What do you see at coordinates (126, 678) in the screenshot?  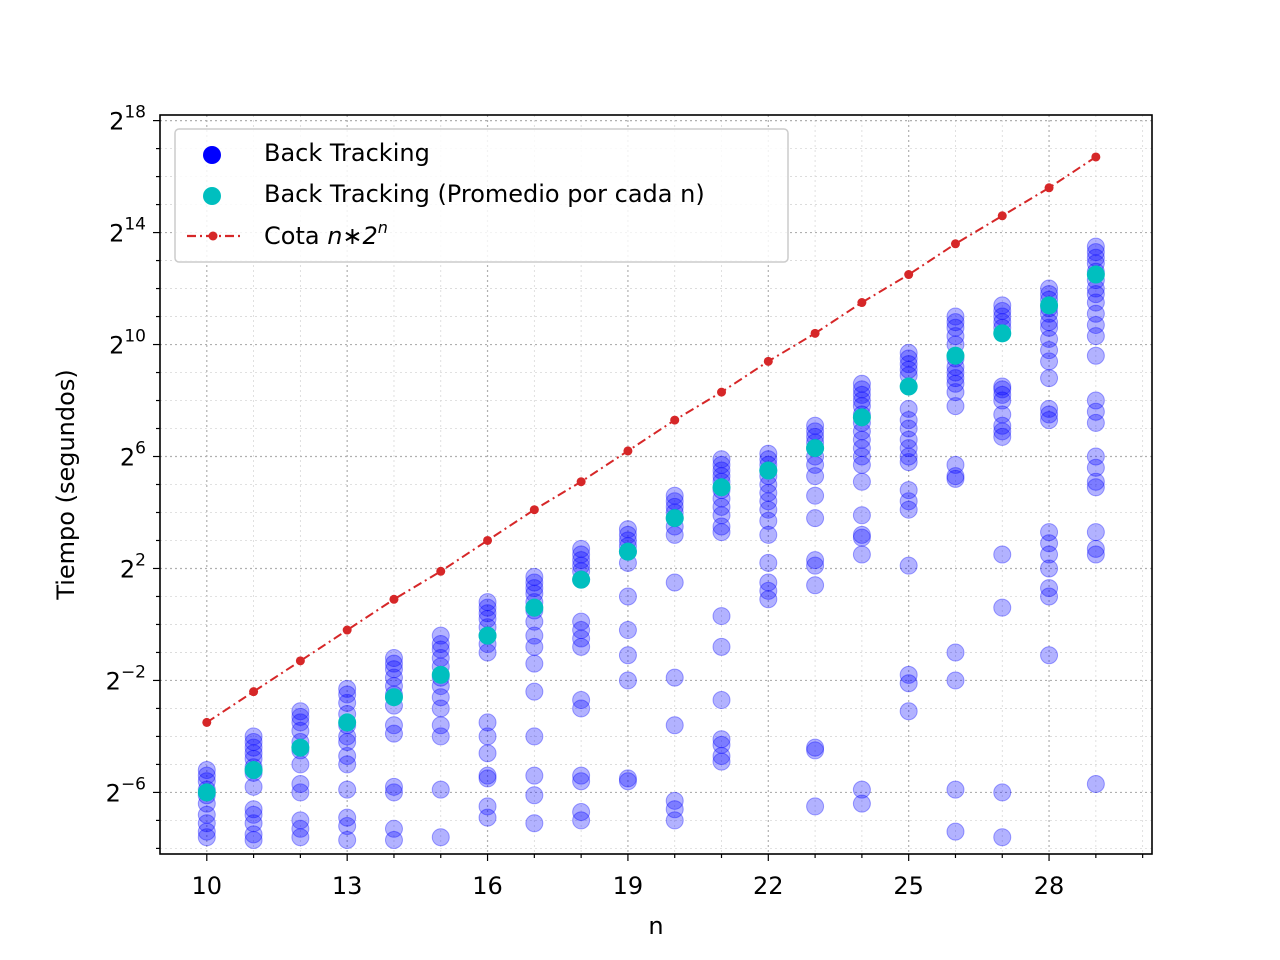 I see `y-tick-label: 2−2` at bounding box center [126, 678].